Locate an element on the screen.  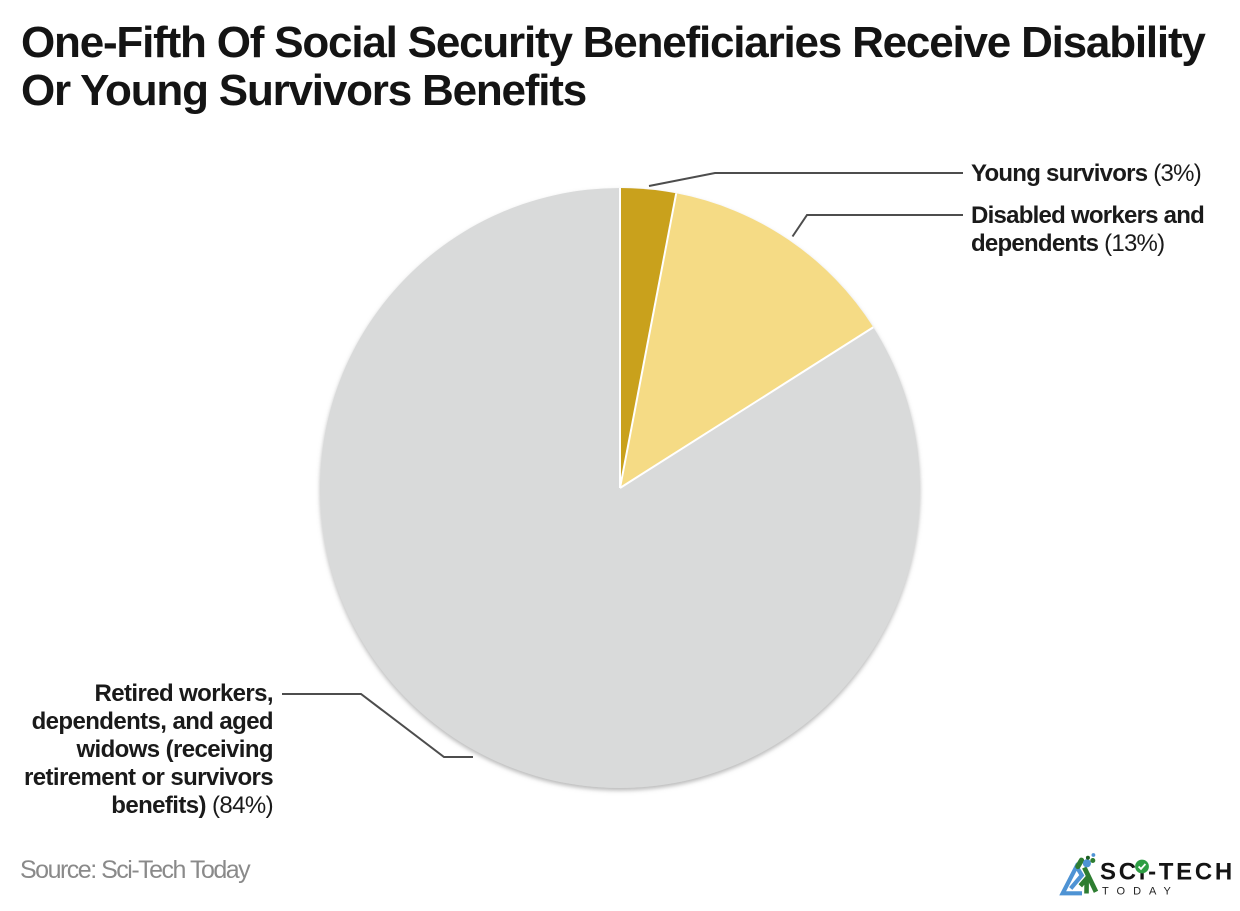
svg-text: SCi-TECH is located at coordinates (1167, 872).